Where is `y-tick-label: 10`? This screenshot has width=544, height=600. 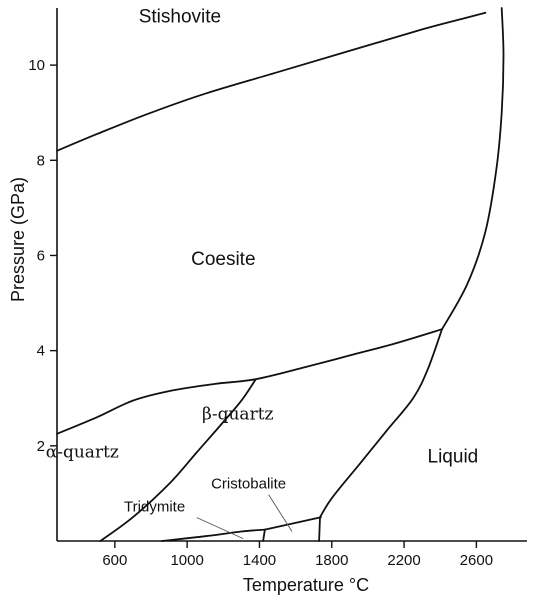
y-tick-label: 10 is located at coordinates (36, 65).